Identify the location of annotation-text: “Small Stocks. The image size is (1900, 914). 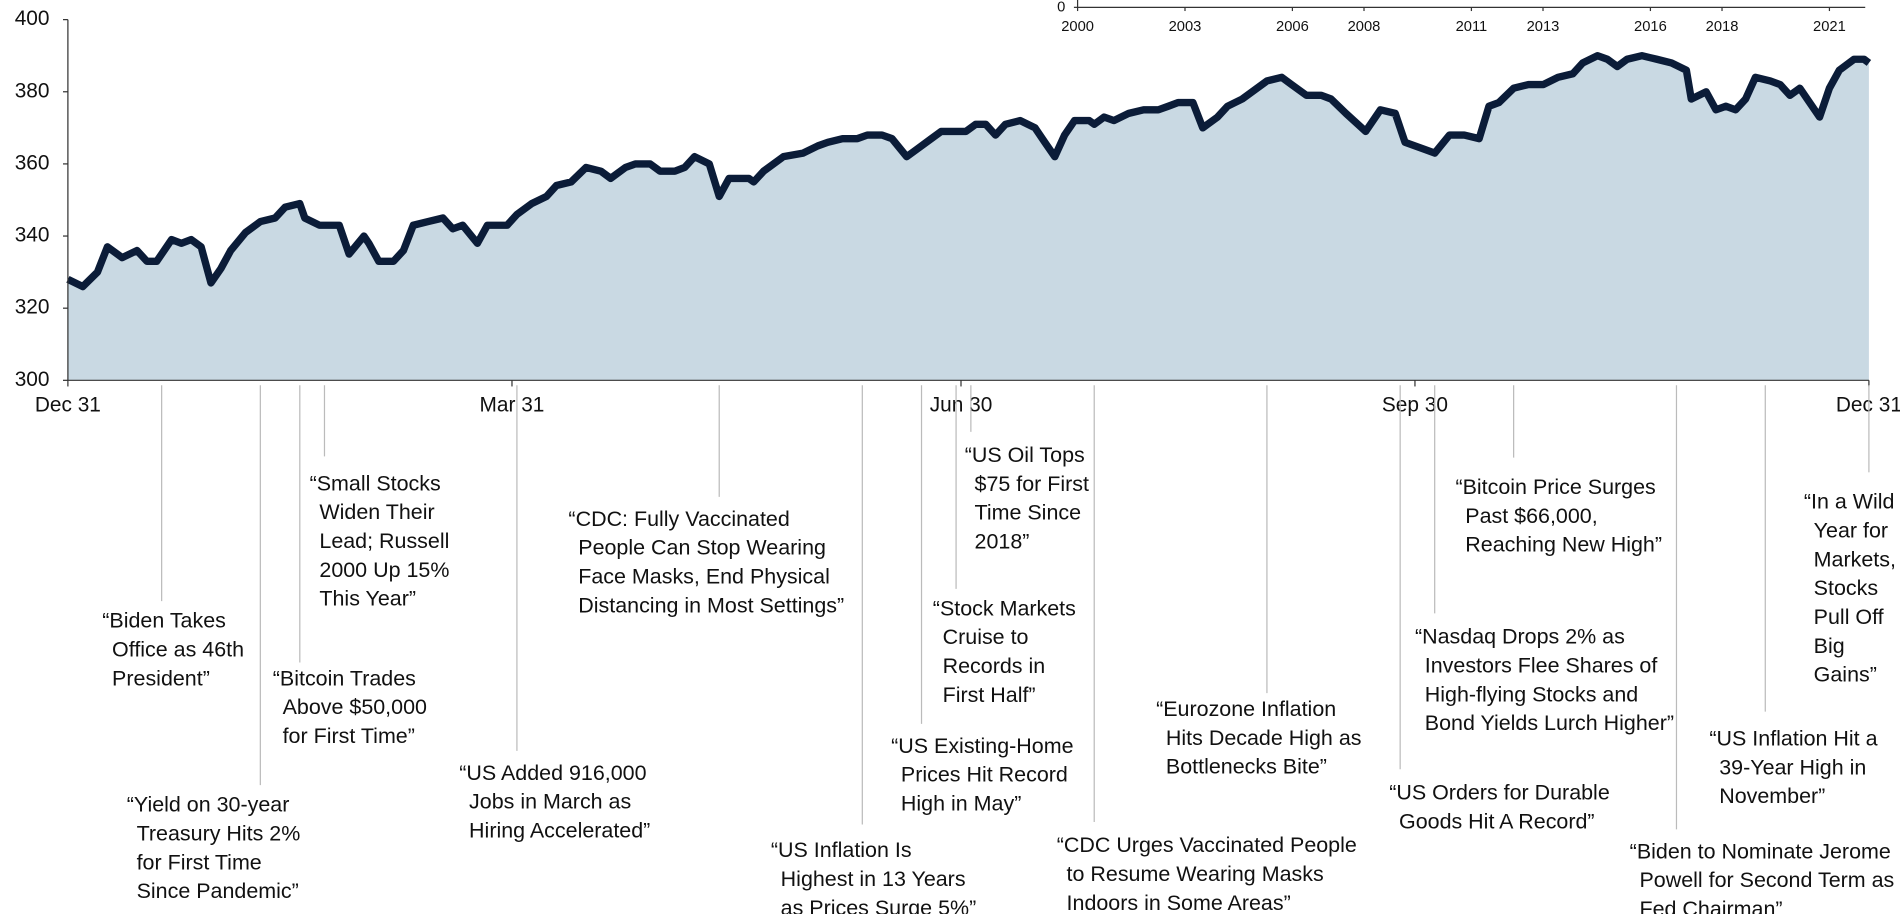
(375, 483).